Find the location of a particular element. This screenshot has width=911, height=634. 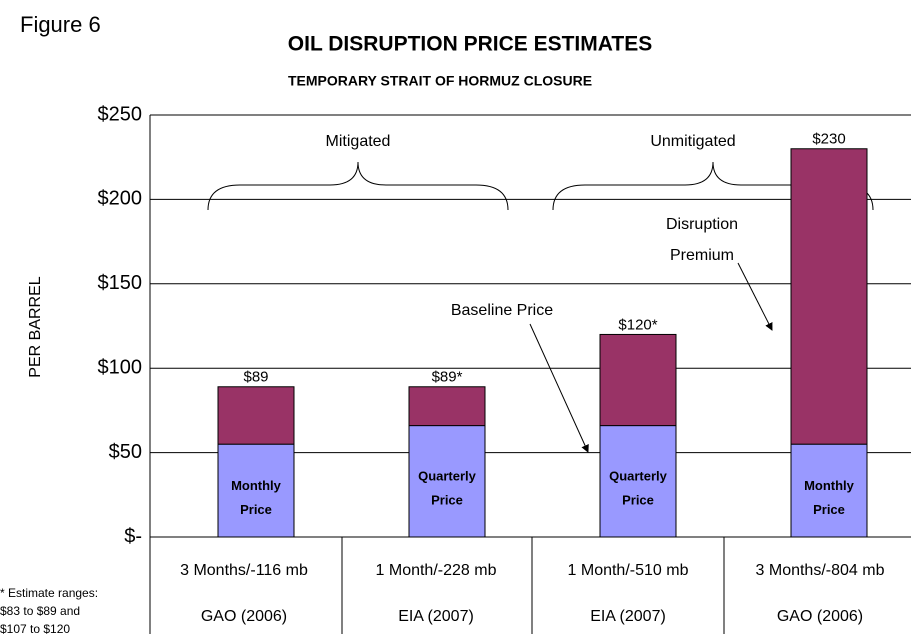

y-tick-label: $250 is located at coordinates (120, 114).